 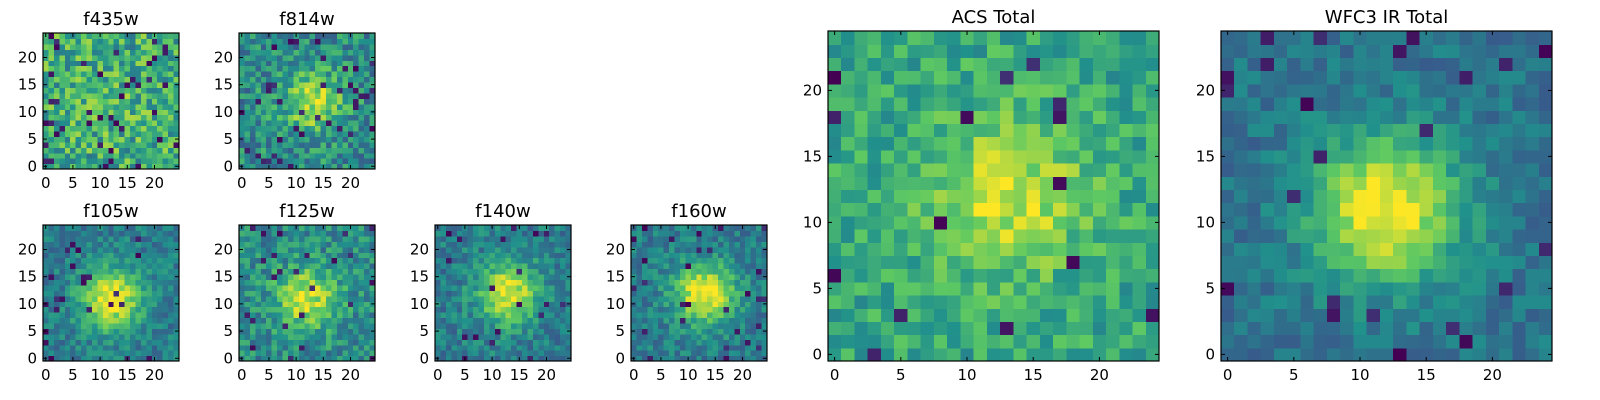 I want to click on x-tick-label: 0, so click(x=438, y=375).